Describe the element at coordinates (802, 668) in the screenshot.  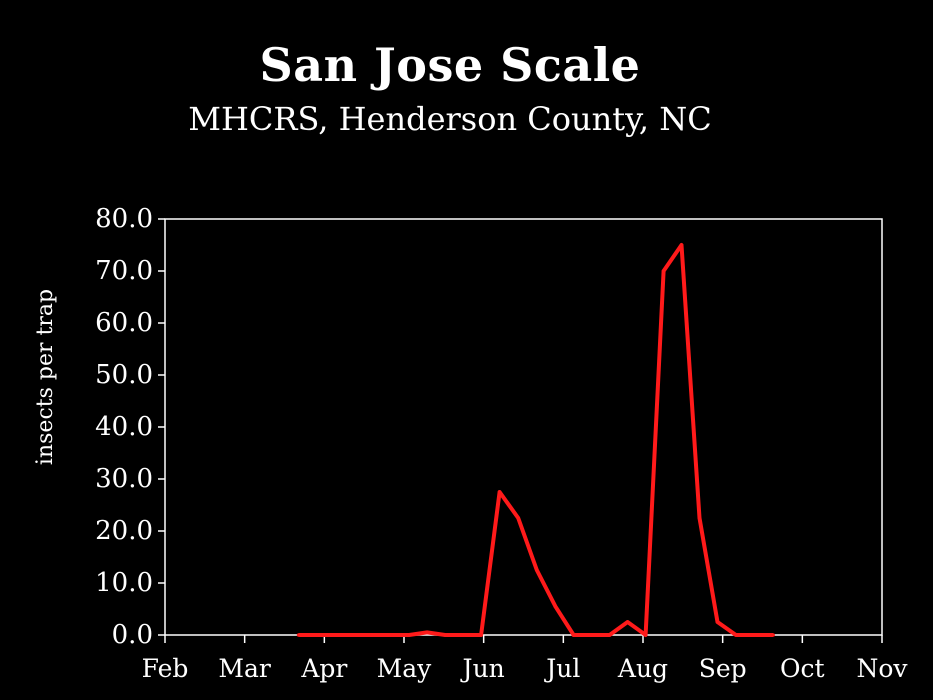
I see `x-tick-label: Oct` at that location.